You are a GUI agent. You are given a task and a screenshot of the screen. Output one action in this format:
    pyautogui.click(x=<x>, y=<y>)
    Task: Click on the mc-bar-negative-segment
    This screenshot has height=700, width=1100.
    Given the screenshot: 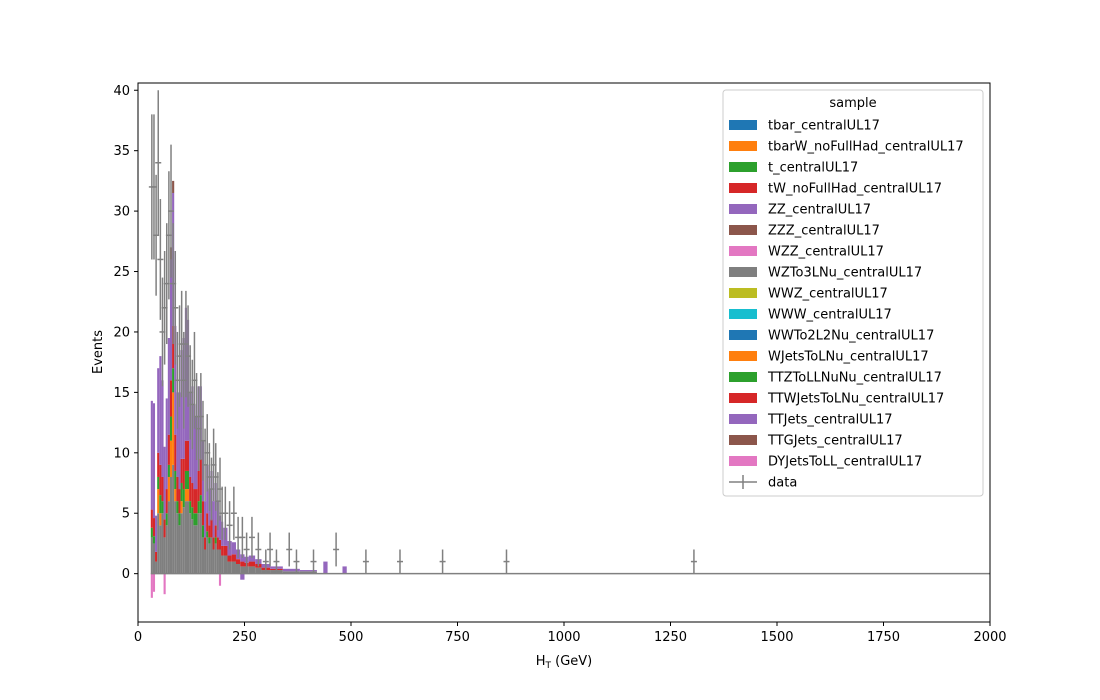 What is the action you would take?
    pyautogui.click(x=154, y=582)
    